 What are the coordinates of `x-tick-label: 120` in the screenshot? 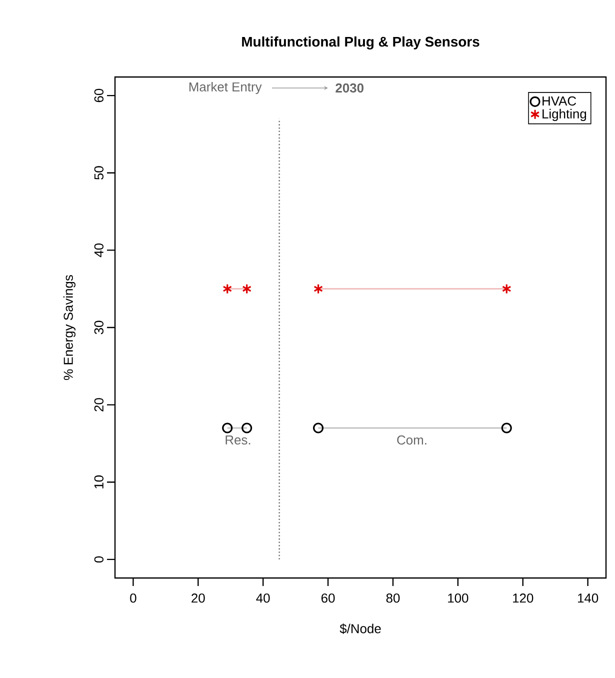 It's located at (523, 598).